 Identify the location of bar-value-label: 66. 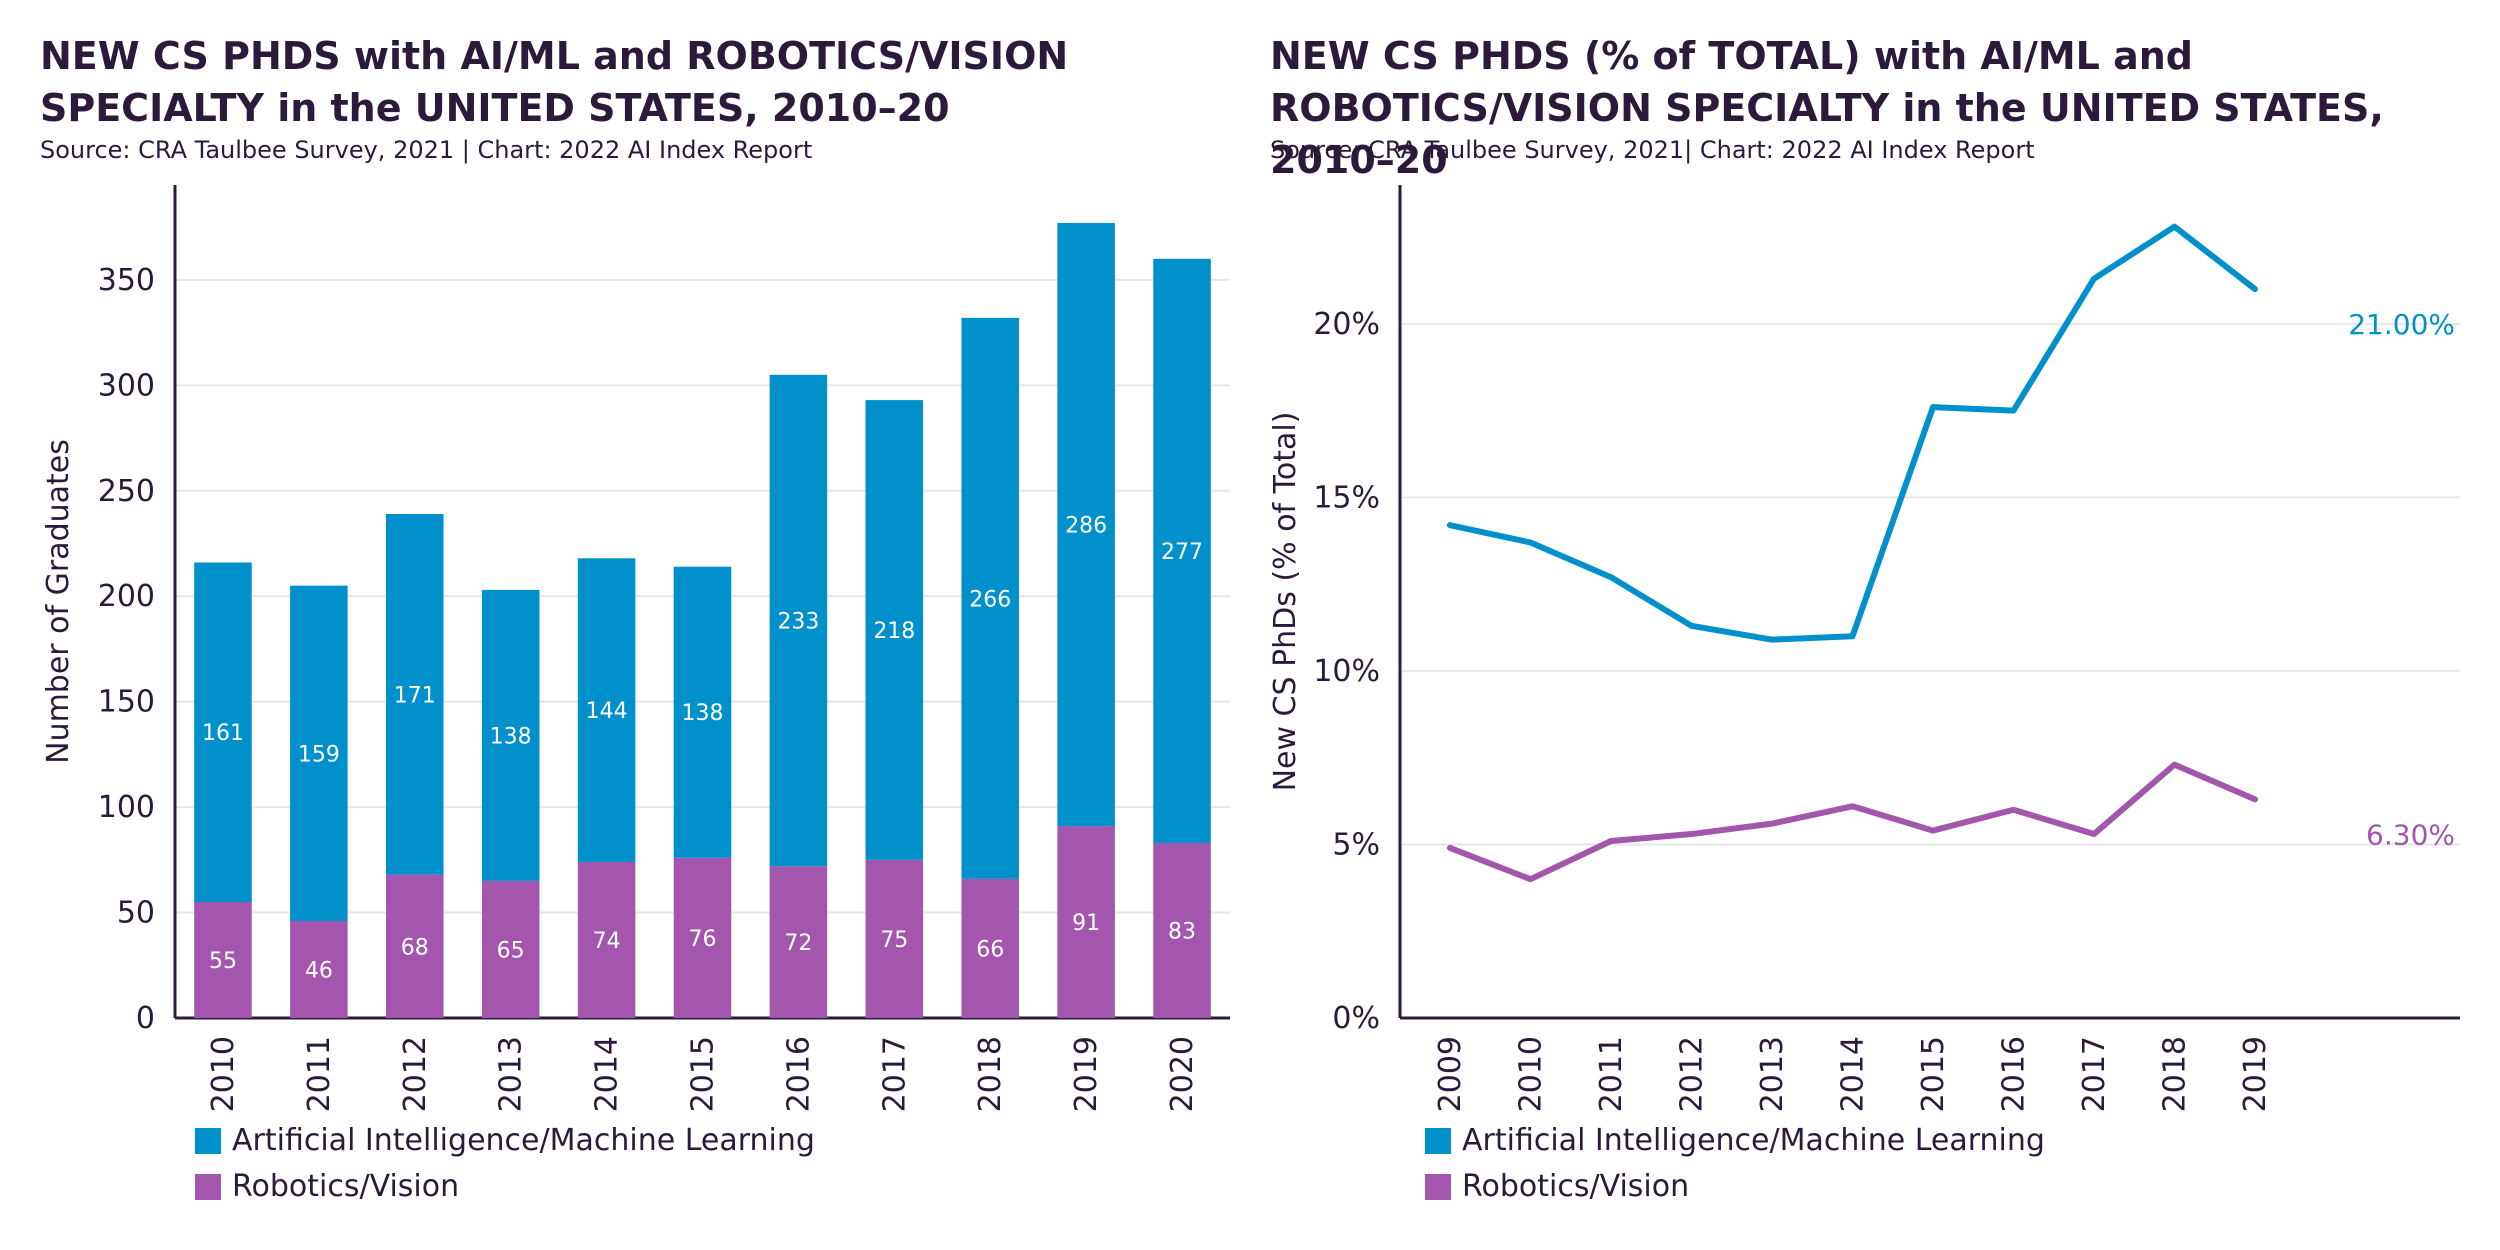
(990, 949).